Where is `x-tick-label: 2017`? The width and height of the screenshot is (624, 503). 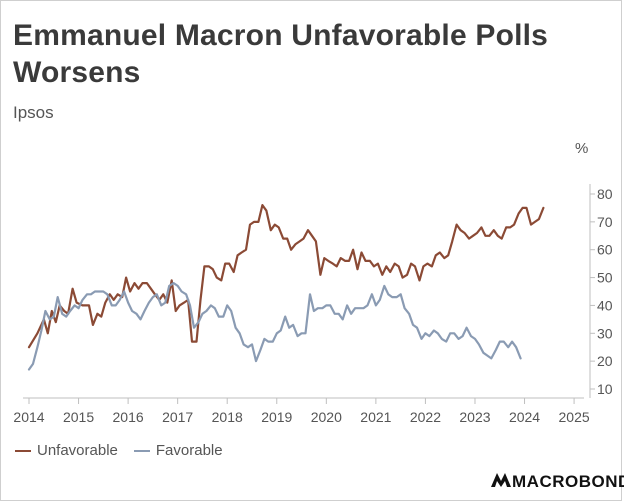
x-tick-label: 2017 is located at coordinates (177, 417).